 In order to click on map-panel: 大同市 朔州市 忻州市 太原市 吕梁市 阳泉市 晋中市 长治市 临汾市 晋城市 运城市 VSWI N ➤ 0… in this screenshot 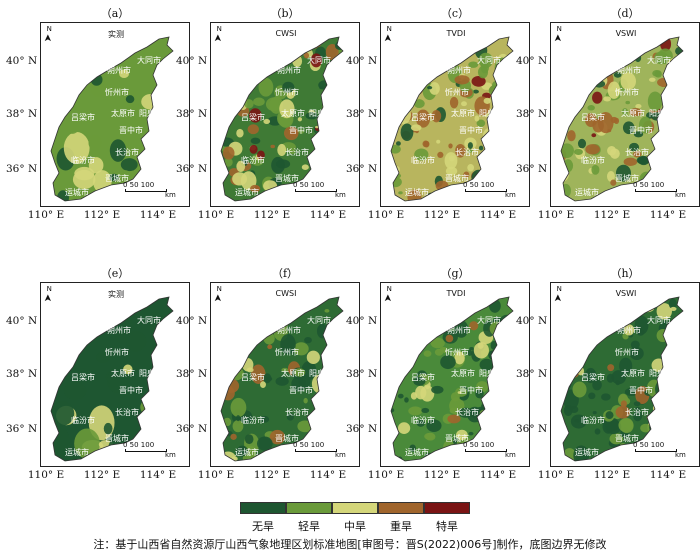, I will do `click(625, 374)`.